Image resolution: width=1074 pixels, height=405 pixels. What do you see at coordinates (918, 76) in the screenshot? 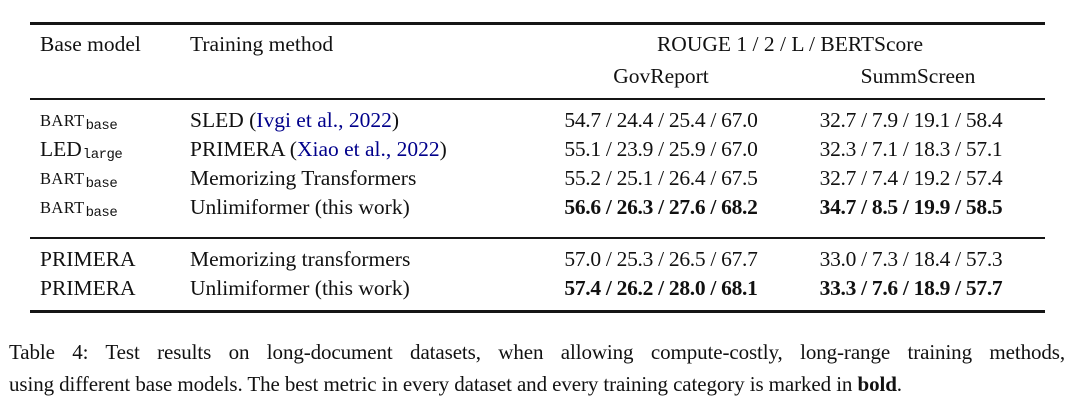
I see `header-dataset-summscreen: SummScreen` at bounding box center [918, 76].